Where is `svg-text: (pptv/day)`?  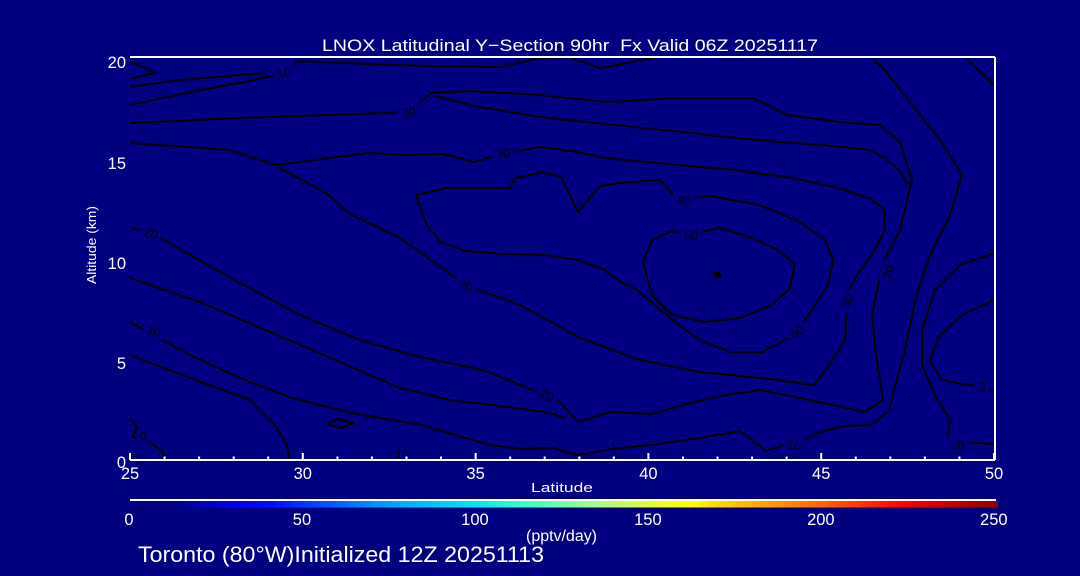 svg-text: (pptv/day) is located at coordinates (561, 536).